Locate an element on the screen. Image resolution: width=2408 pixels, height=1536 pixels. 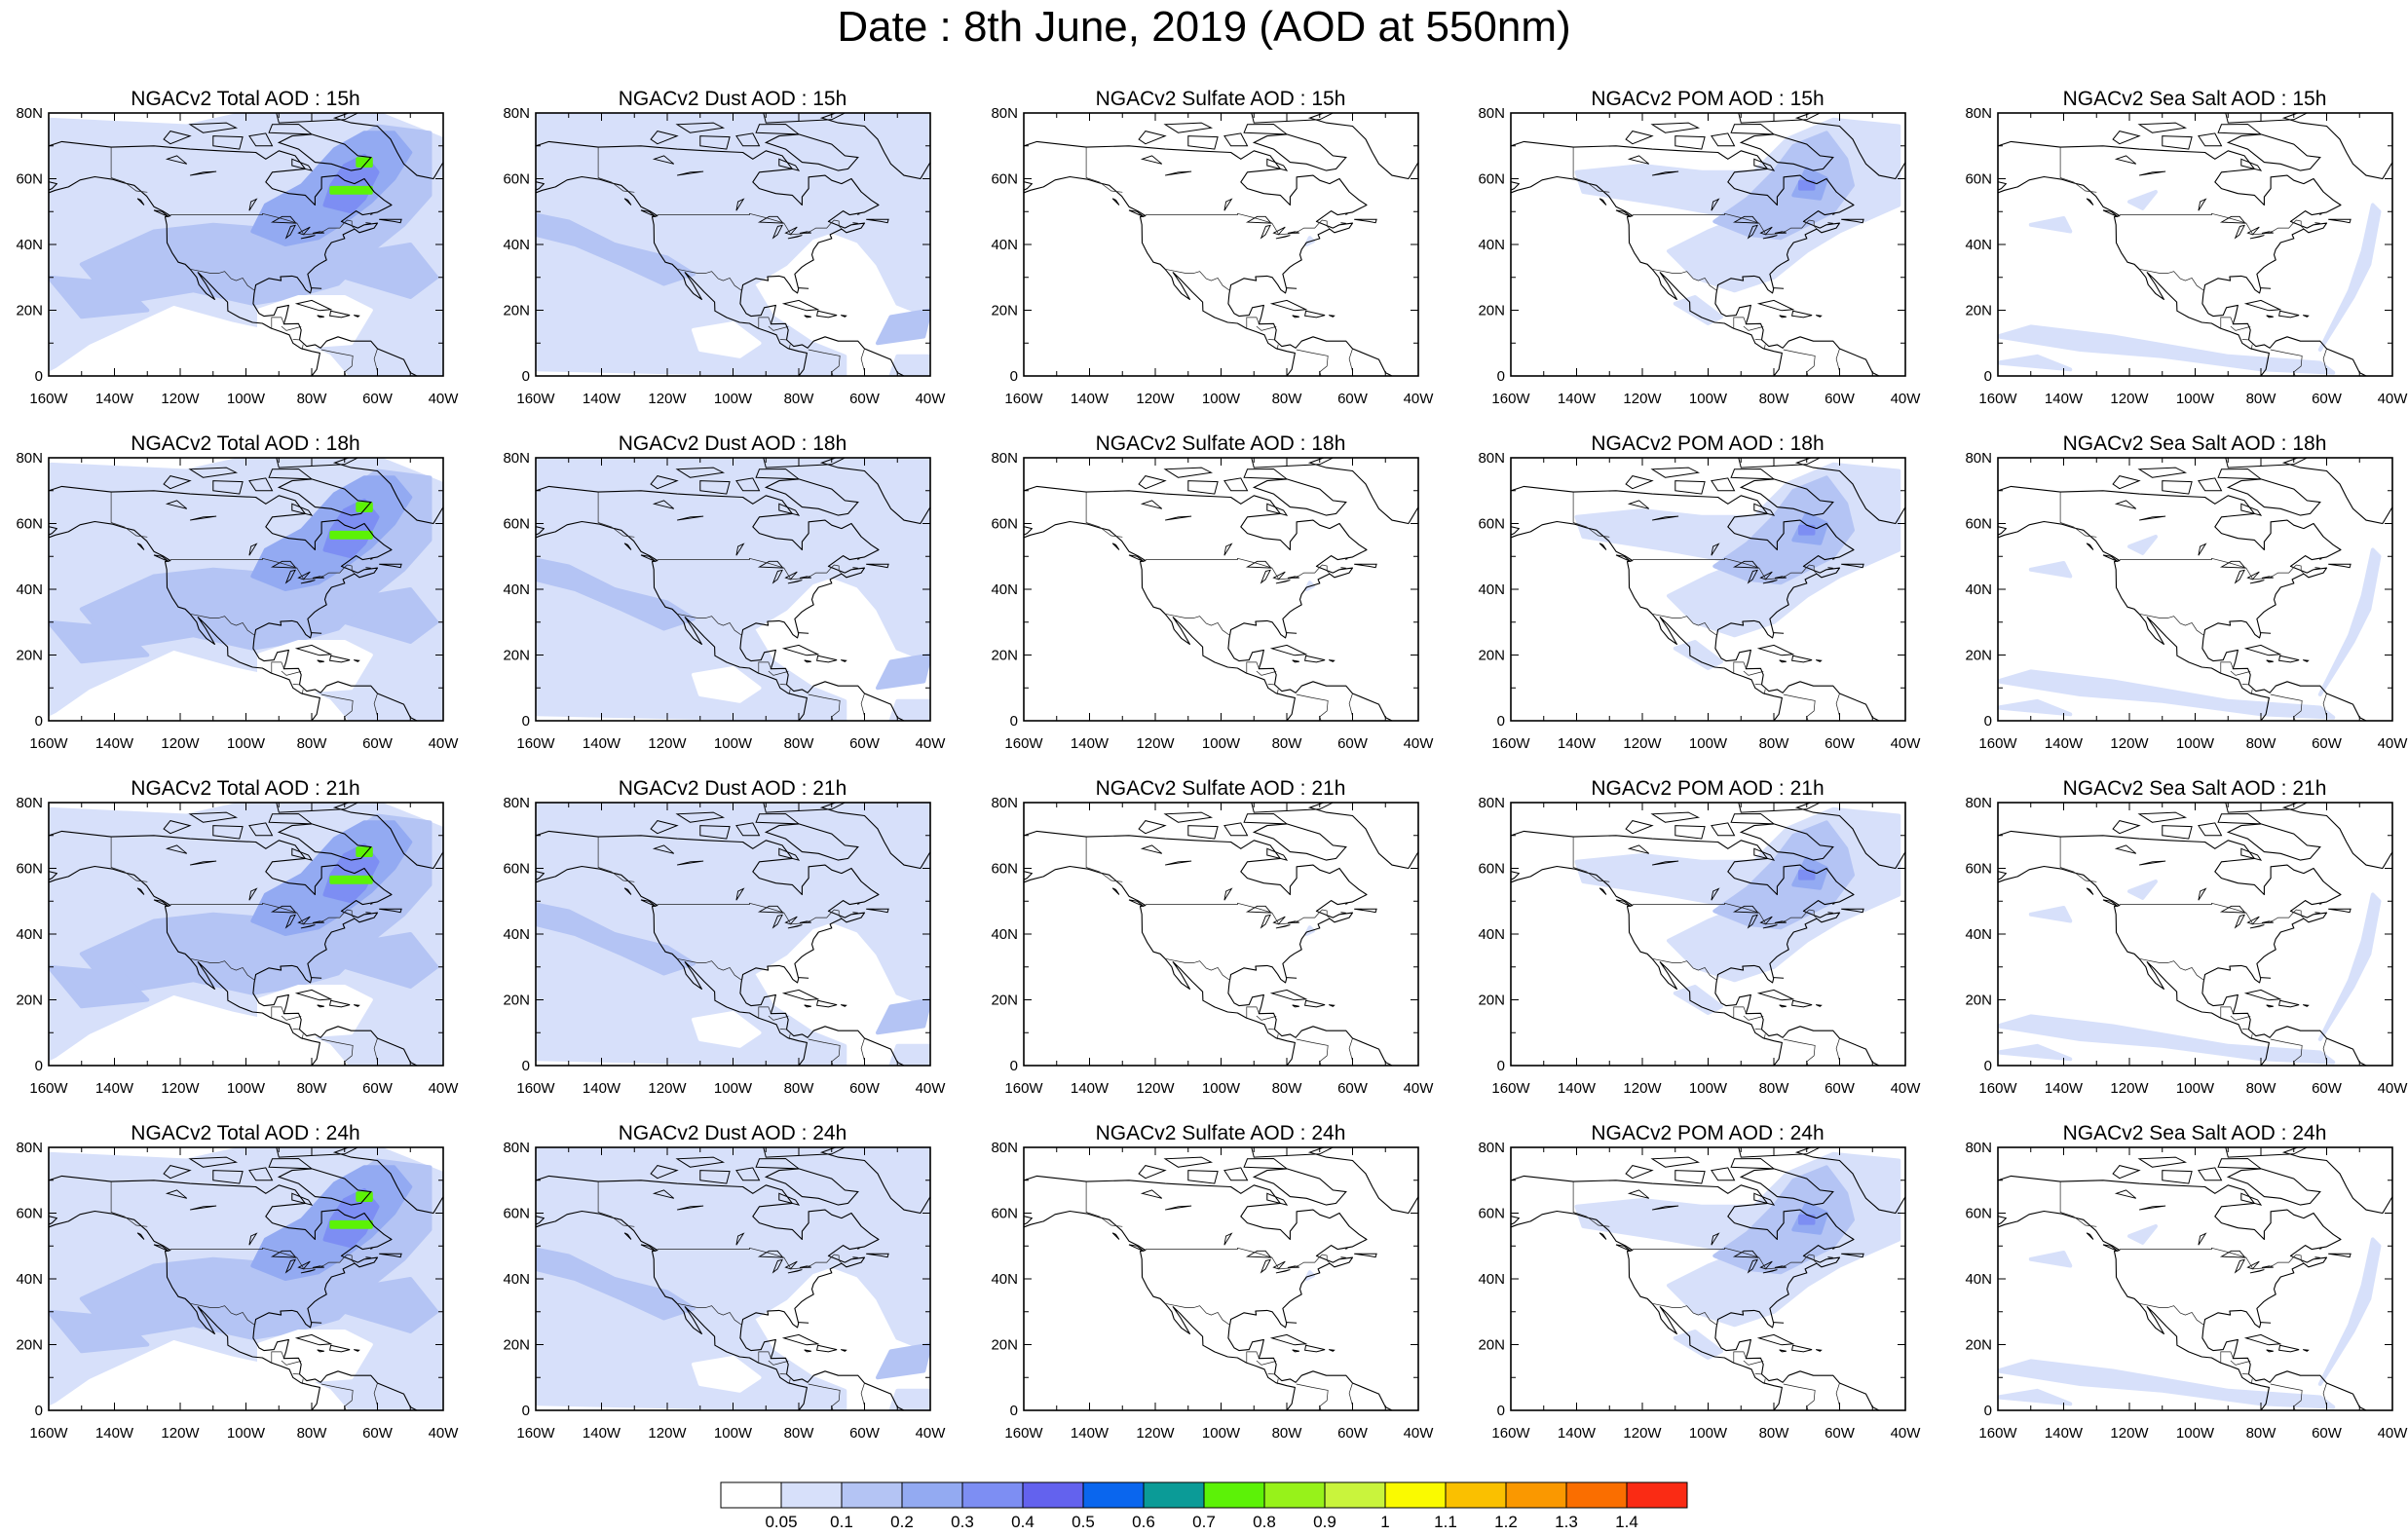
panel-title: NGACv2 Dust AOD : 24h is located at coordinates (732, 1133).